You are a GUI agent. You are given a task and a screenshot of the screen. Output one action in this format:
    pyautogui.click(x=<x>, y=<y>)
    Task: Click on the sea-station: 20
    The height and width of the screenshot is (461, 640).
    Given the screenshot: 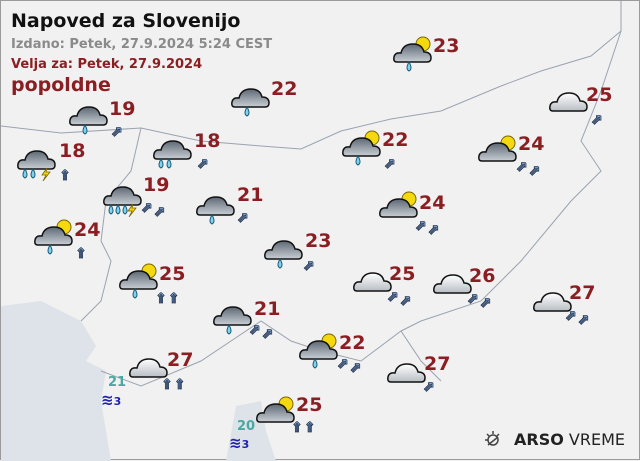 What is the action you would take?
    pyautogui.click(x=246, y=426)
    